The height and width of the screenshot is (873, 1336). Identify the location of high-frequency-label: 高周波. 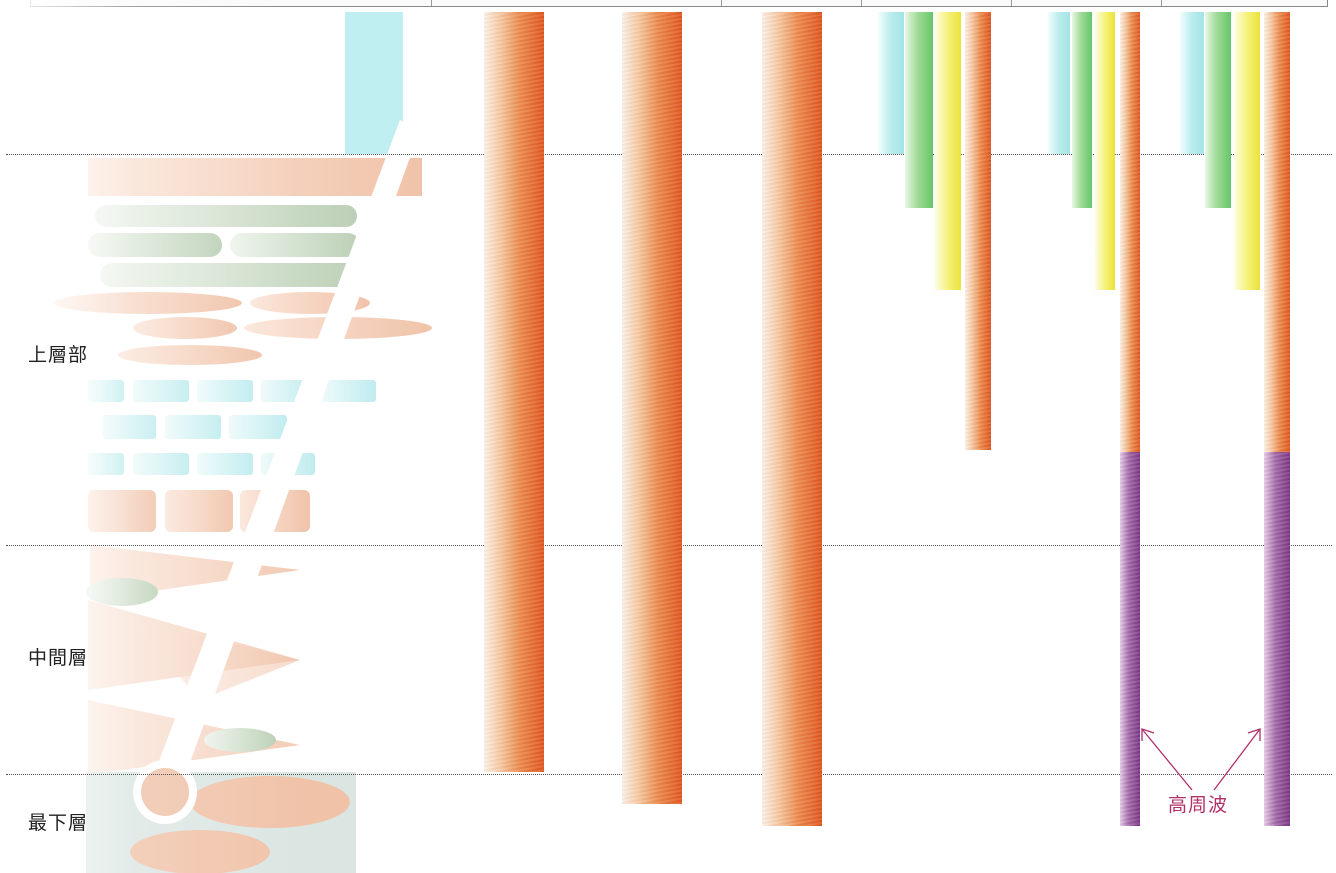
(1198, 805).